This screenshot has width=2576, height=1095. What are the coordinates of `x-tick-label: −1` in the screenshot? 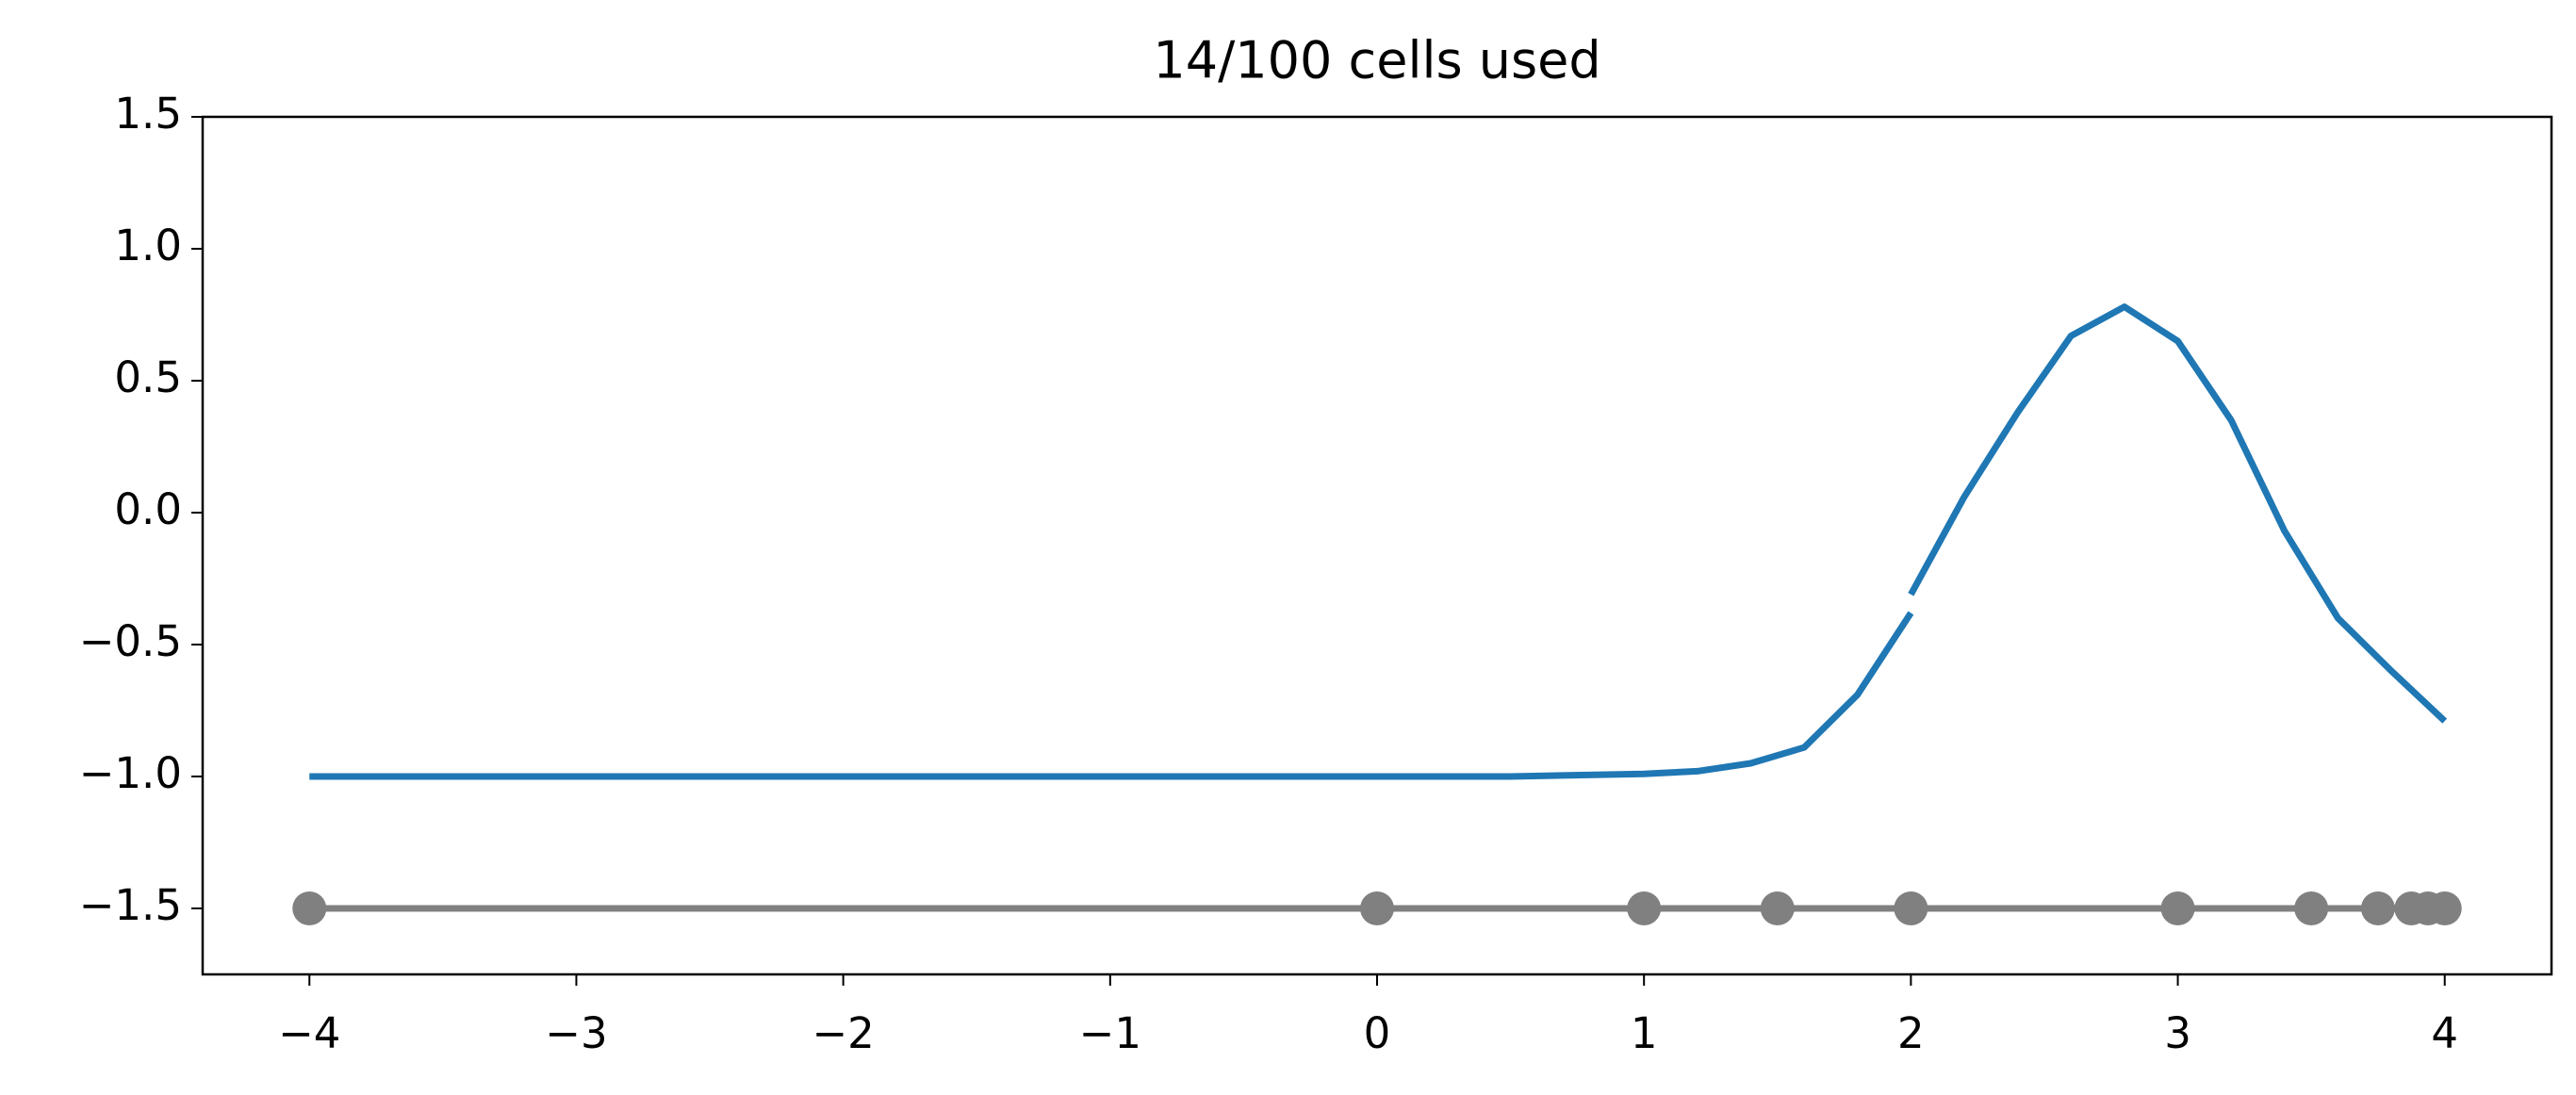 It's located at (1110, 1033).